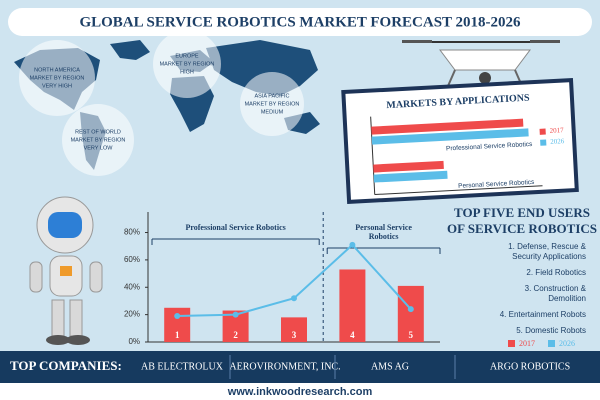  I want to click on company-name: AMS AG, so click(390, 366).